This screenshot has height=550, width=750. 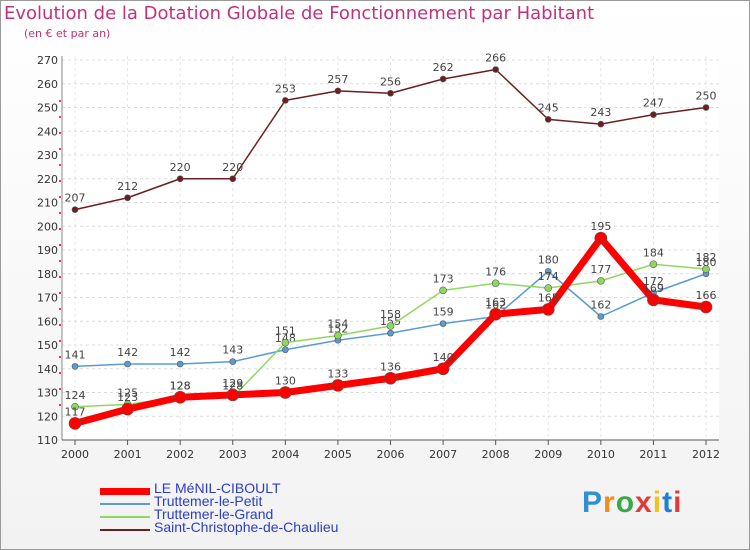 What do you see at coordinates (75, 454) in the screenshot?
I see `x-tick-label: 2000` at bounding box center [75, 454].